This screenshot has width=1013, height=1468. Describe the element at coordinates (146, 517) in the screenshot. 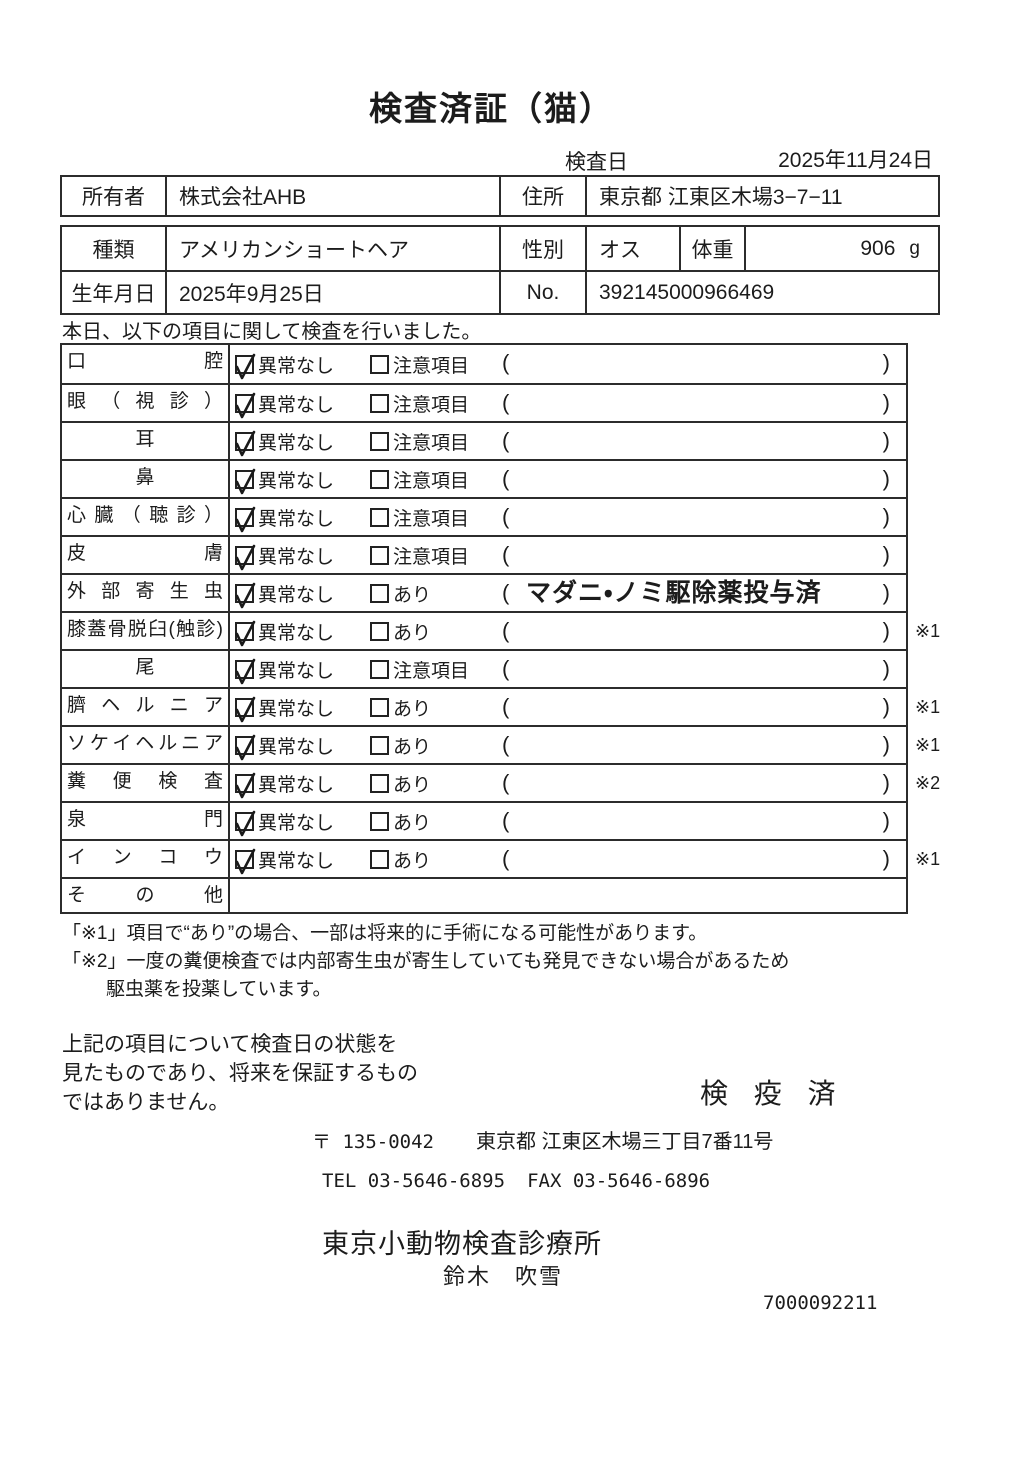

I see `exam-item-label: 心 臓 （ 聴 診 ）` at that location.